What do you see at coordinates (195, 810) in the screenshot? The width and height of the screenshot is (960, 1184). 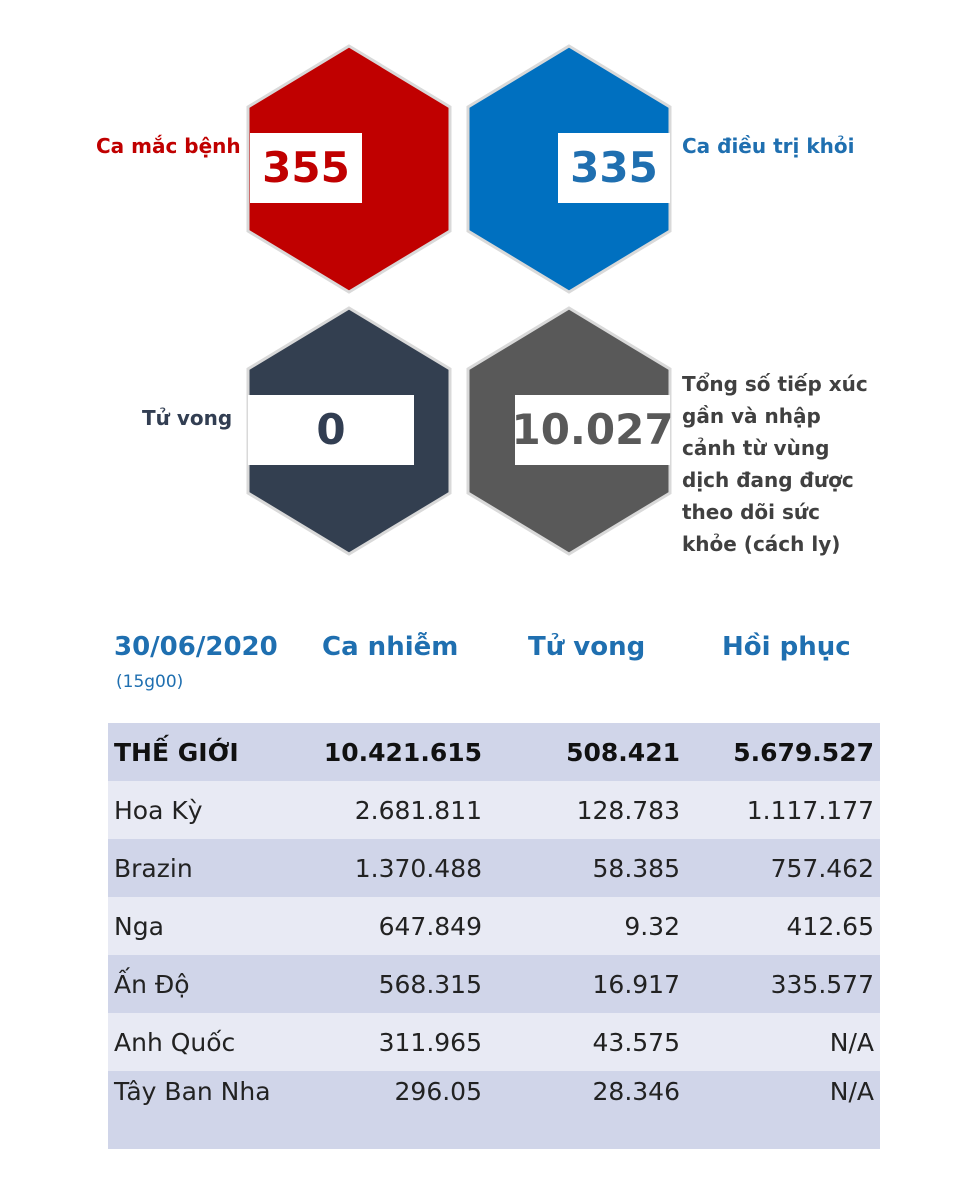 I see `country-name: Hoa Kỳ` at bounding box center [195, 810].